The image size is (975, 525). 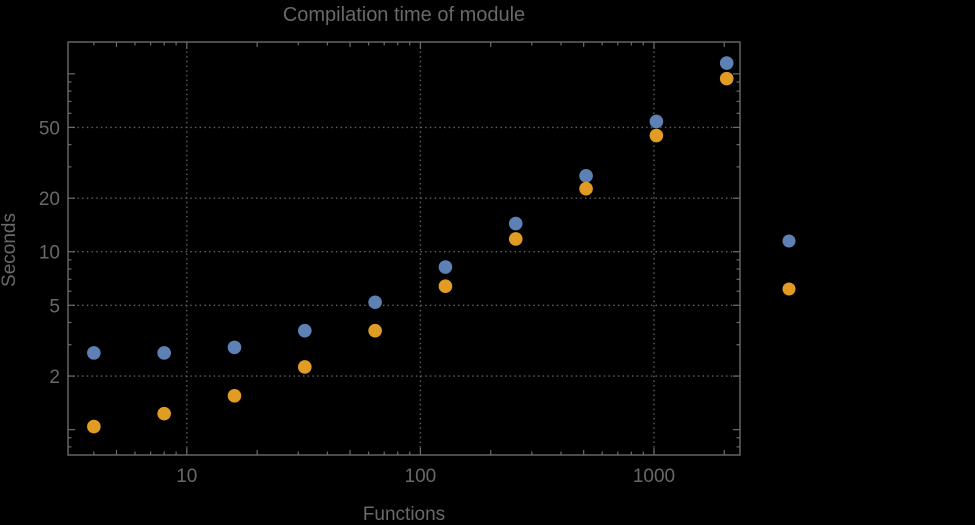 What do you see at coordinates (49, 253) in the screenshot?
I see `y-tick-label: 10` at bounding box center [49, 253].